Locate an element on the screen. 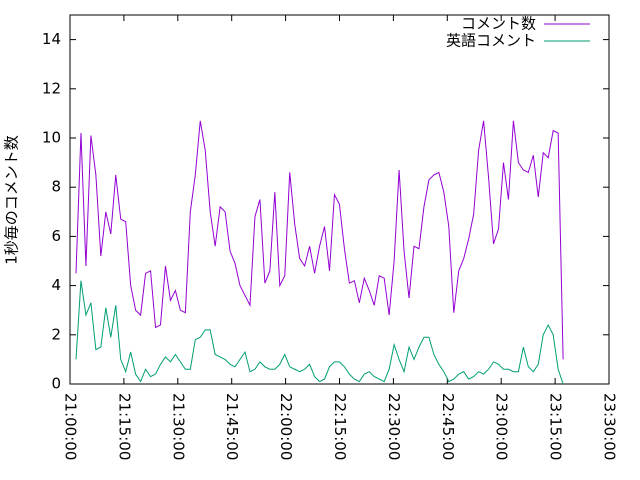 The height and width of the screenshot is (480, 640). x-tick-label: 22:45:00 is located at coordinates (448, 426).